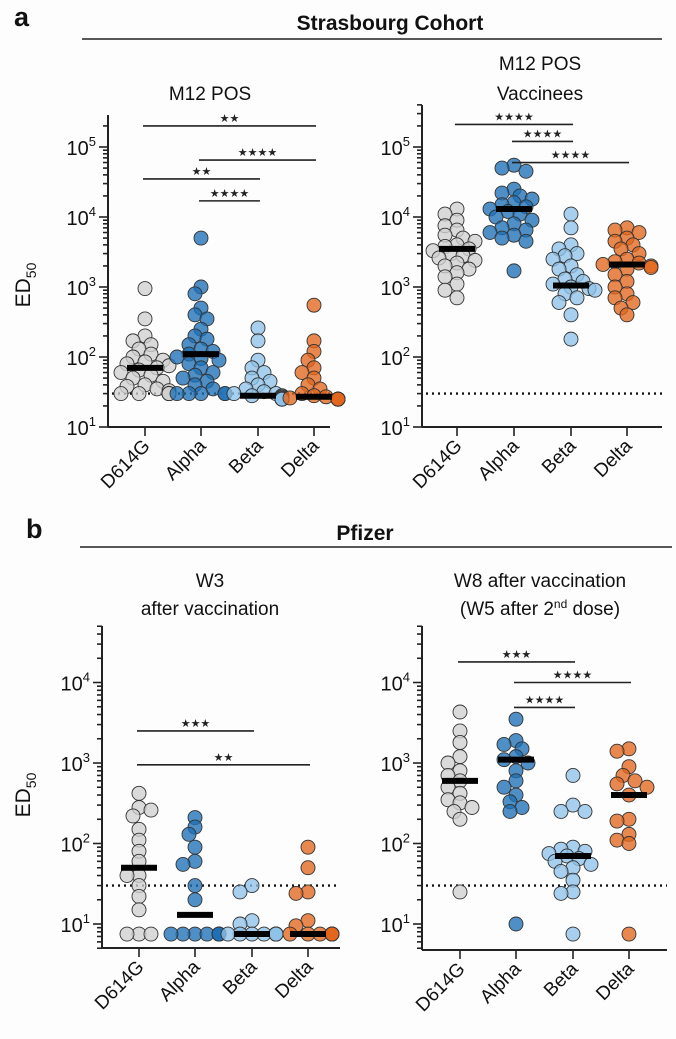 This screenshot has width=676, height=1039. I want to click on group-title-a: Strasbourg Cohort, so click(390, 23).